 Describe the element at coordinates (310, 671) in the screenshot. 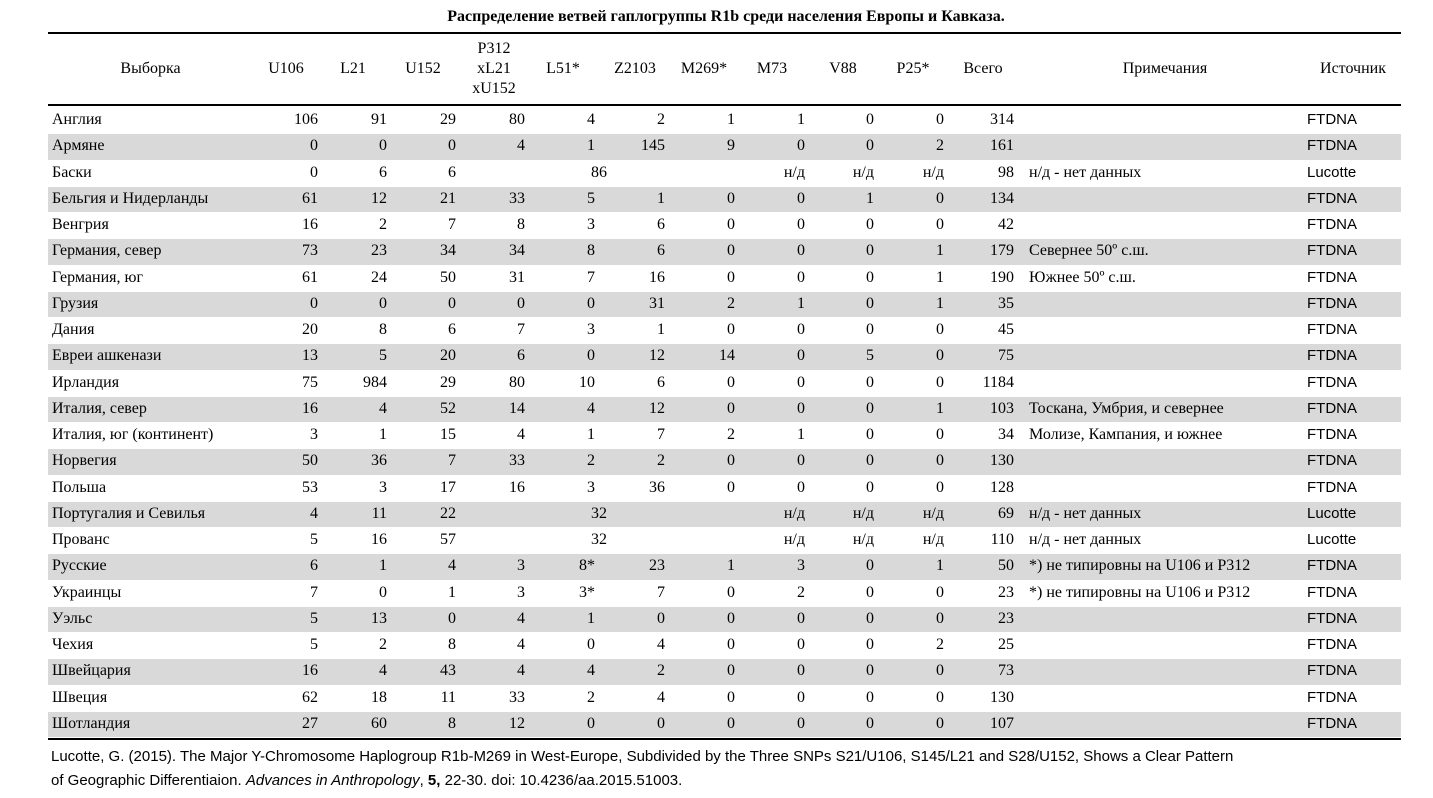

I see `u106-cell: 16` at that location.